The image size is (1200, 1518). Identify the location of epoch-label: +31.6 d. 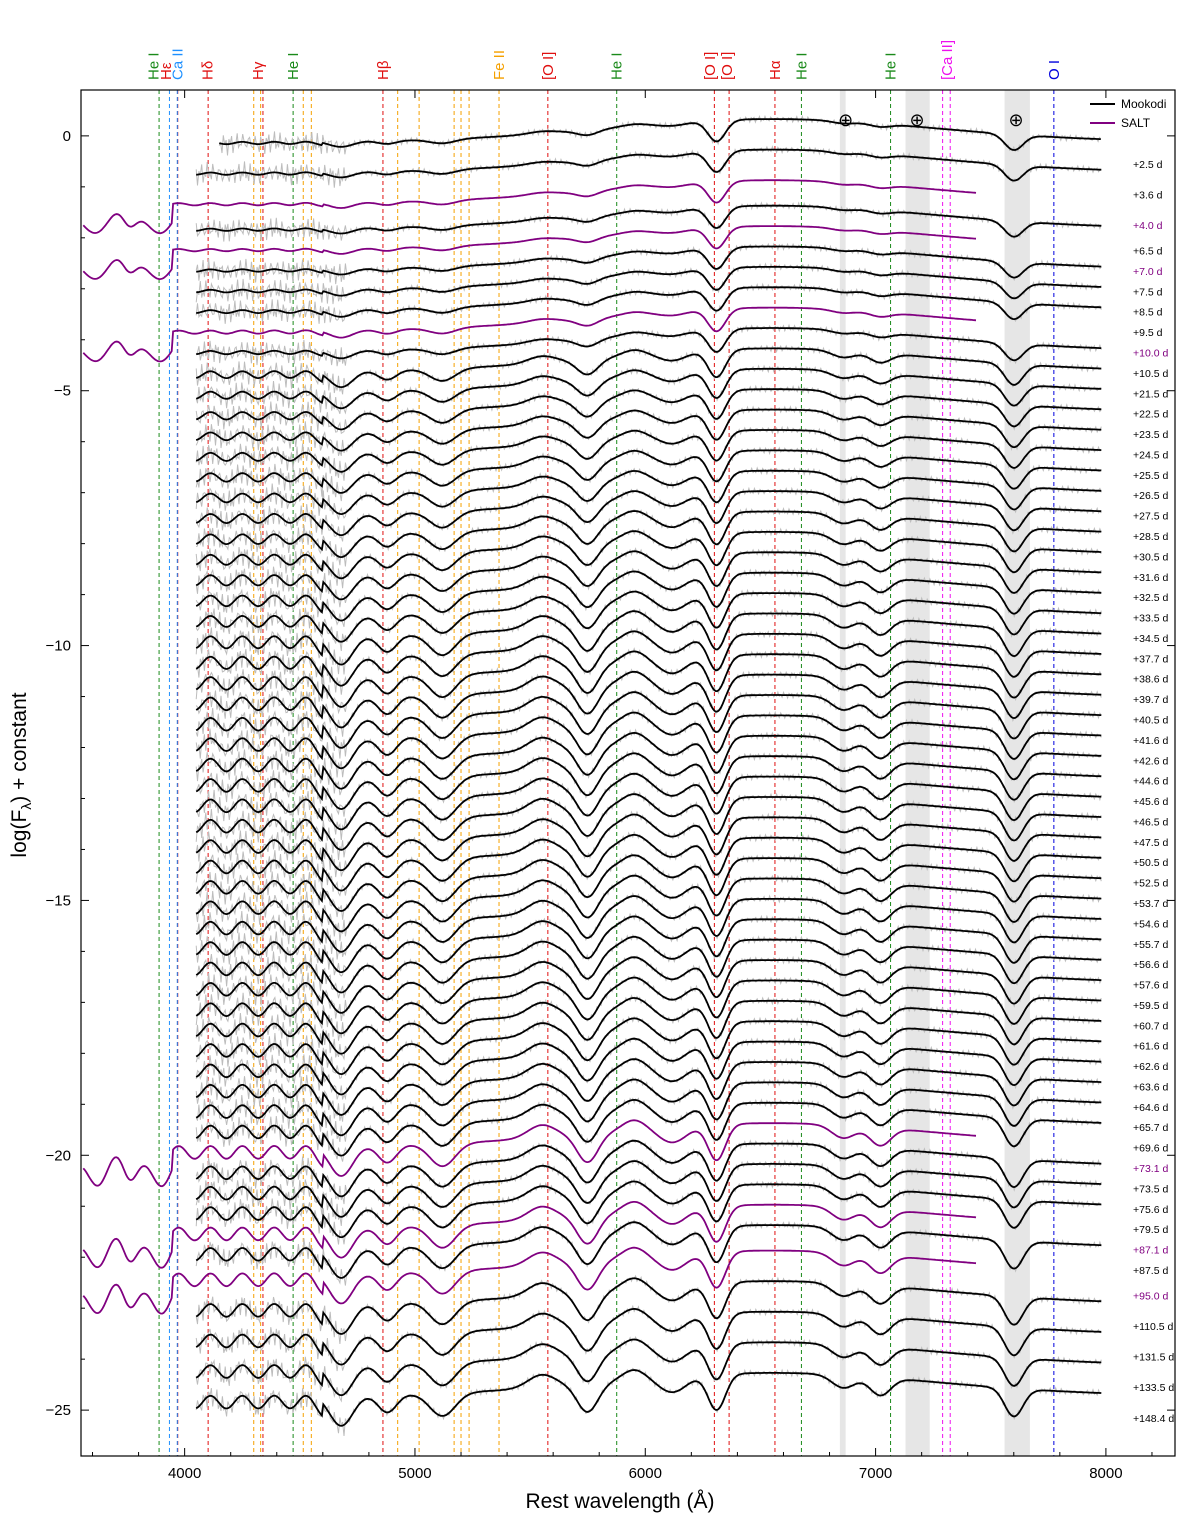
(1150, 578).